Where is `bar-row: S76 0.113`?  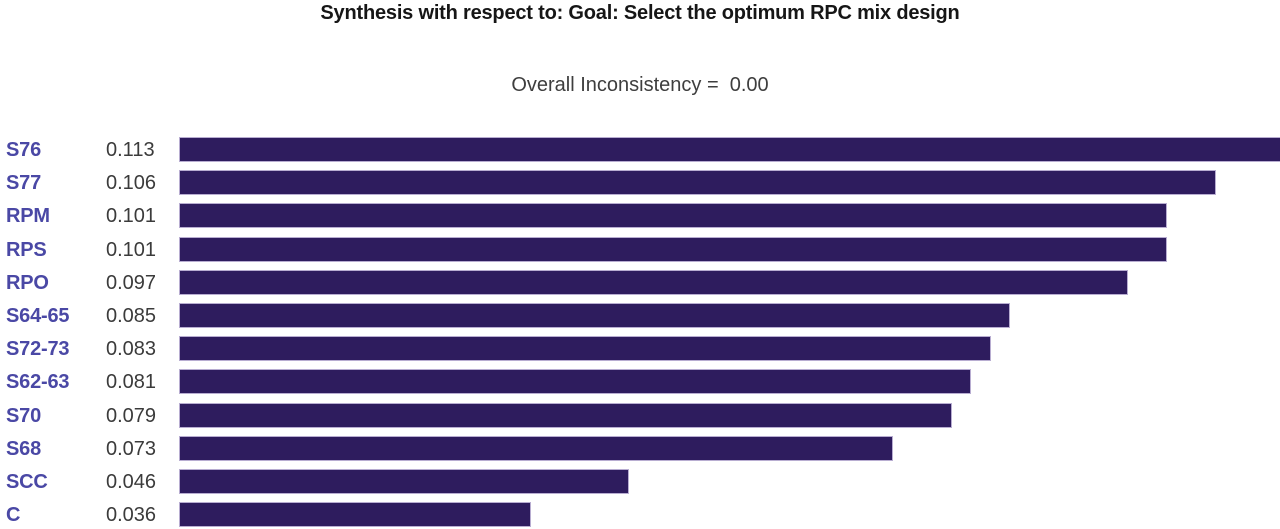
bar-row: S76 0.113 is located at coordinates (640, 150).